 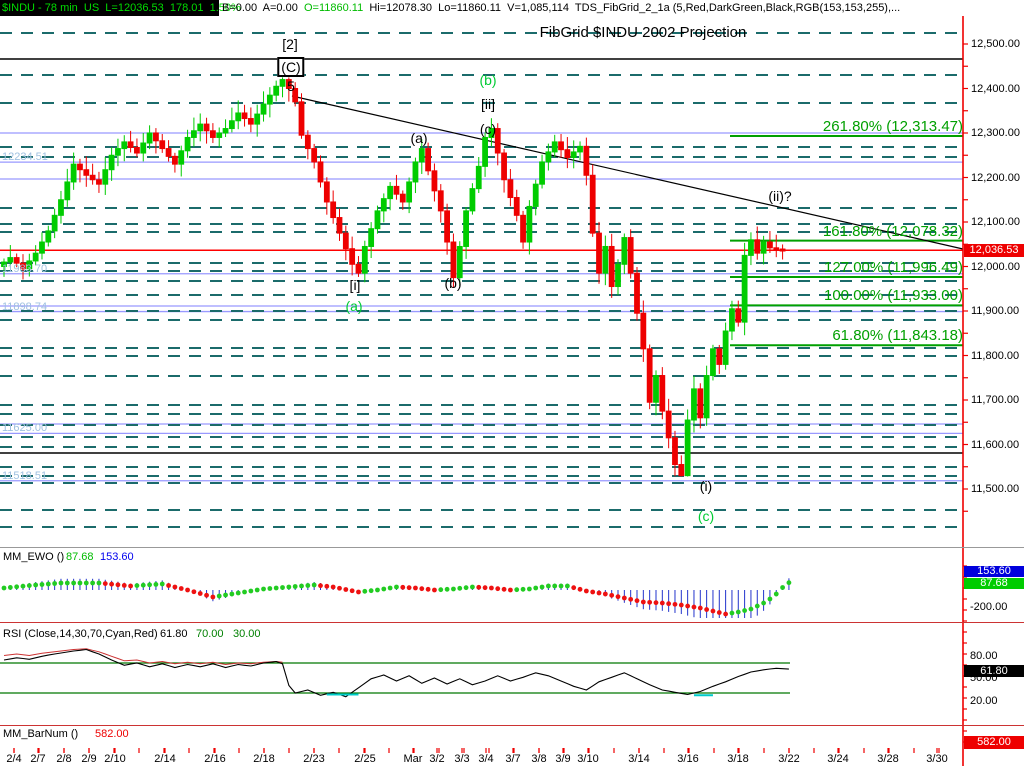 I want to click on date-axis-label: 3/8, so click(x=539, y=759).